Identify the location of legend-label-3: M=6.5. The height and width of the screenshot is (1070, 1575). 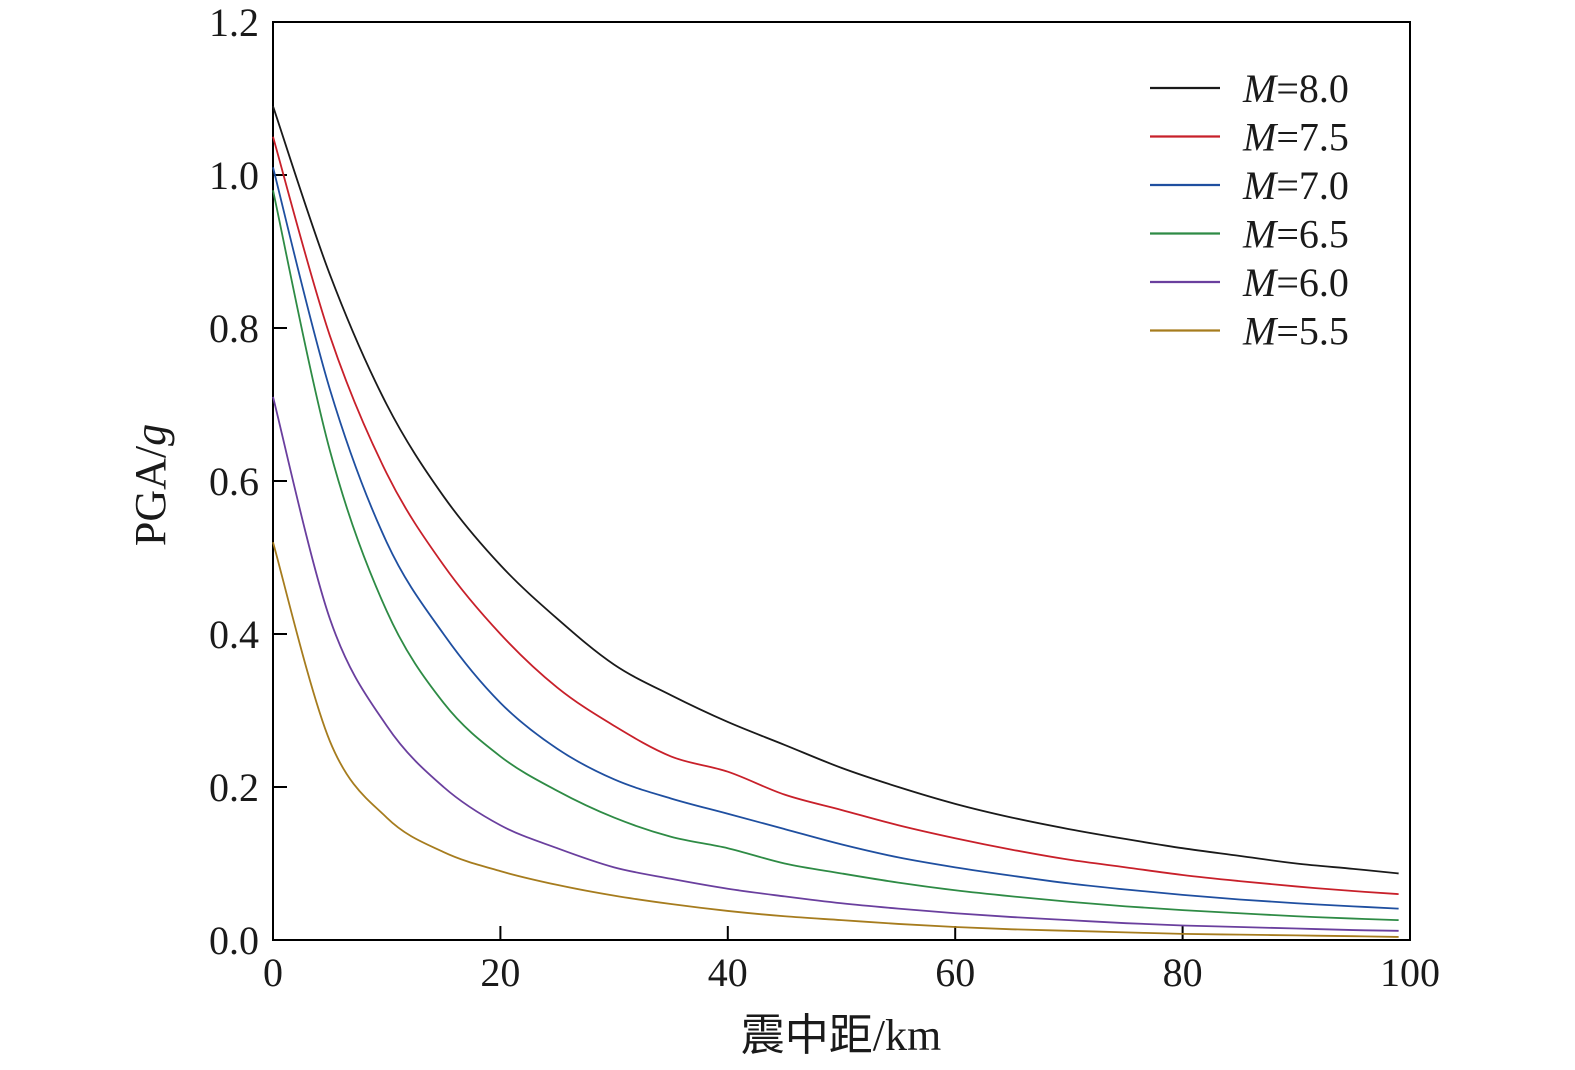
(1295, 234).